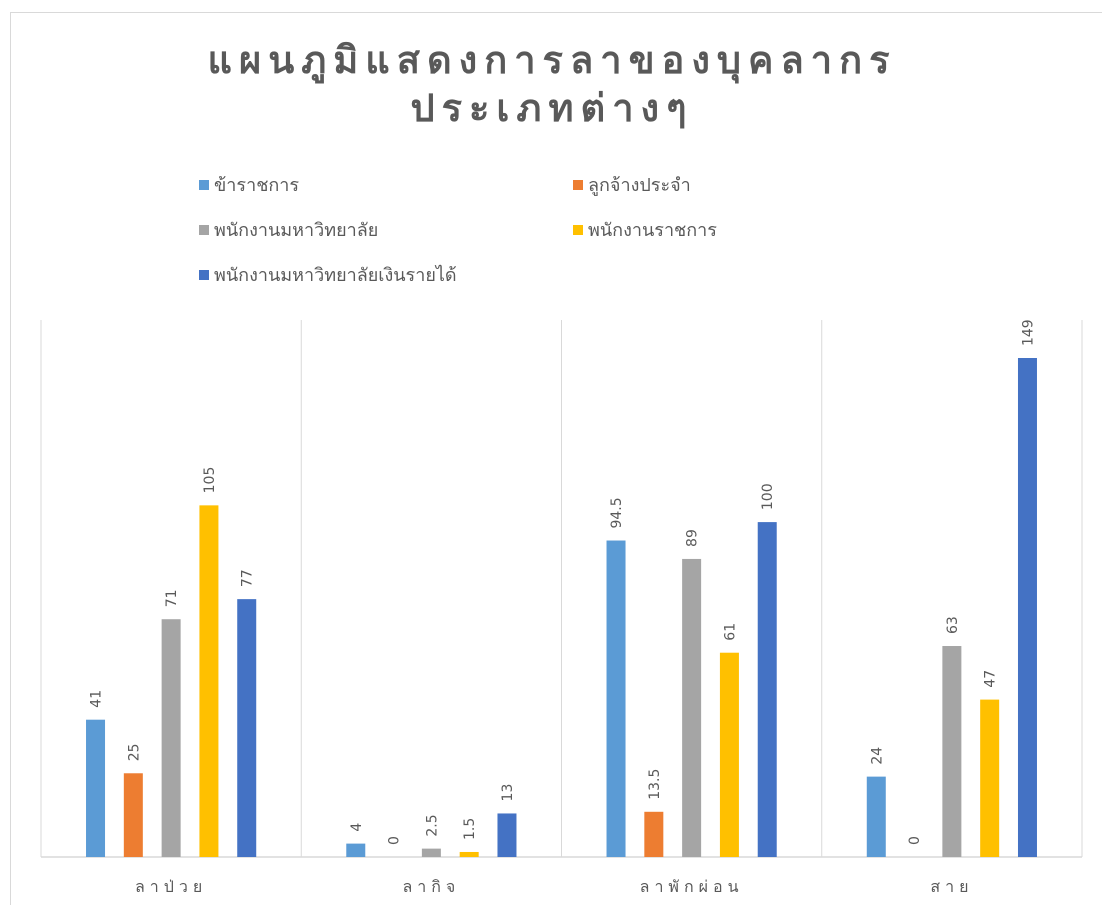 The height and width of the screenshot is (907, 1104). I want to click on x-tick-label: ลาพักผ่อน, so click(692, 886).